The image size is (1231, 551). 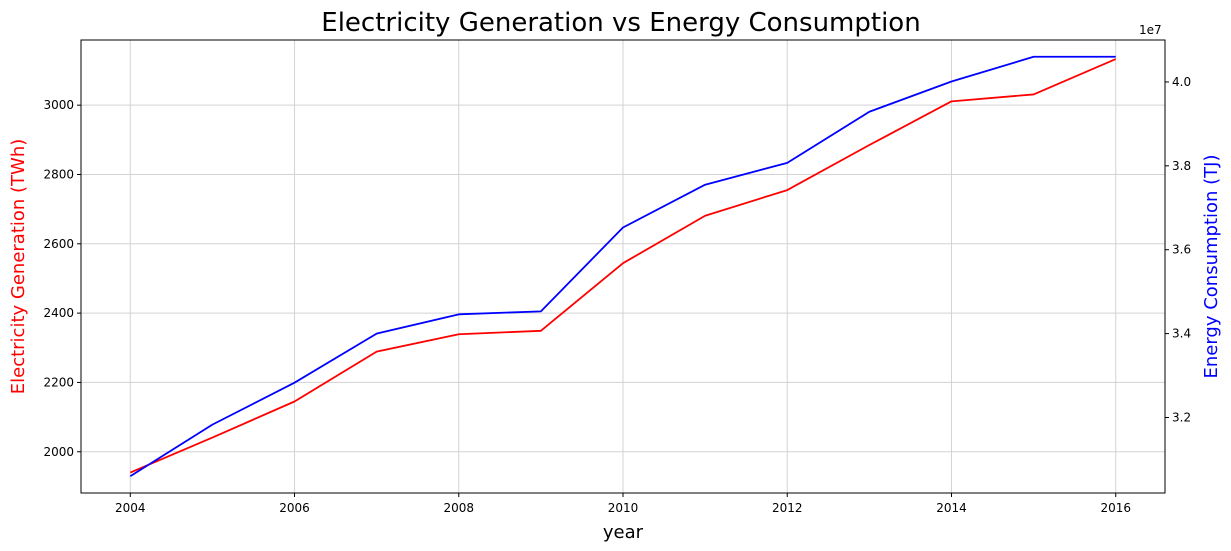 What do you see at coordinates (62, 278) in the screenshot?
I see `left-y-axis: 2000 2200 2400 2600 2800 3000` at bounding box center [62, 278].